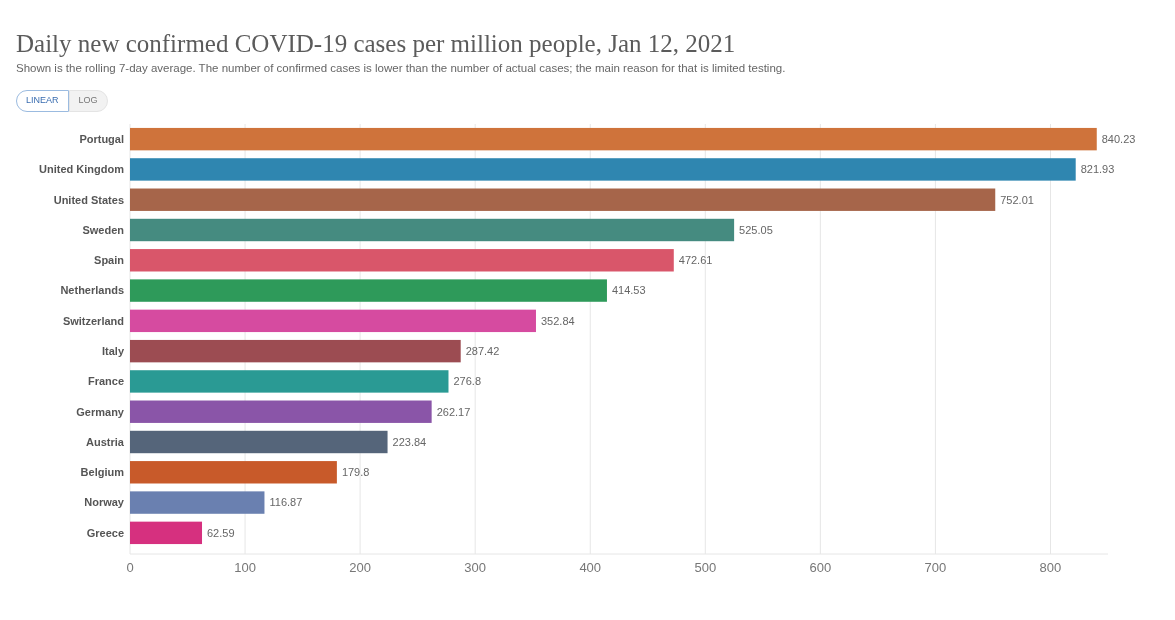  Describe the element at coordinates (401, 68) in the screenshot. I see `chart-subtitle: Shown is the rolling 7-day average. The number of confirmed cases is lower than the number of actual cases; the main reason for that is limited testing.` at that location.